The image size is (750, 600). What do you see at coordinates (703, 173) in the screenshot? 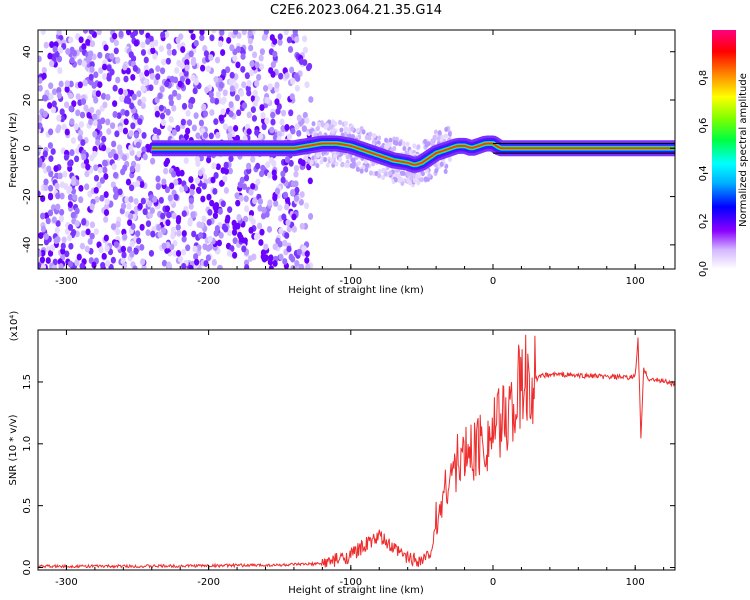
I see `colorbar-ticks: 0.0 0.2 0.4 0.6 0.8` at bounding box center [703, 173].